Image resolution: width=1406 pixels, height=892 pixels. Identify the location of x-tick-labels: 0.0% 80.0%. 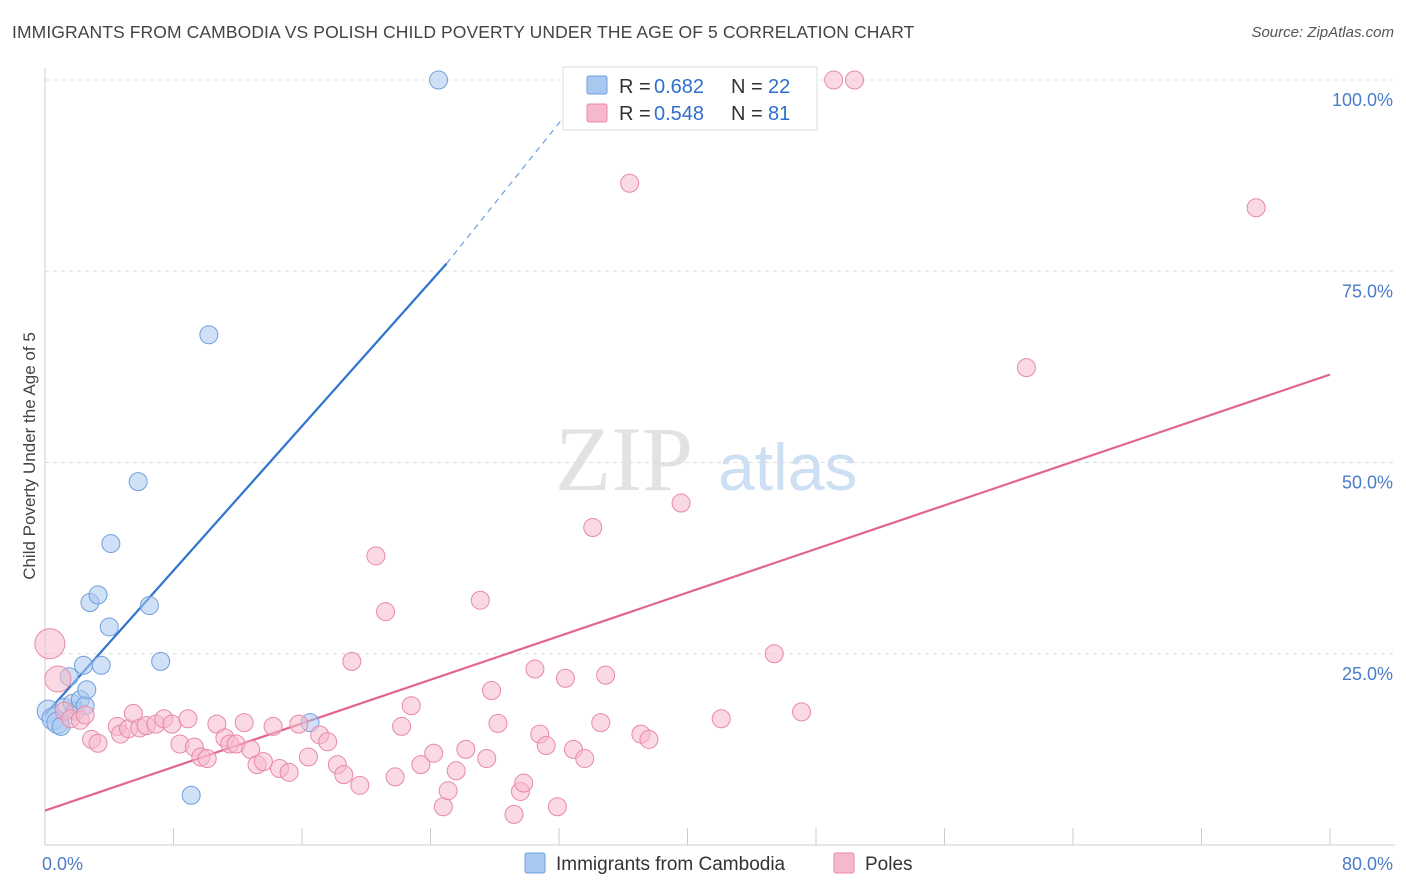
(717, 864).